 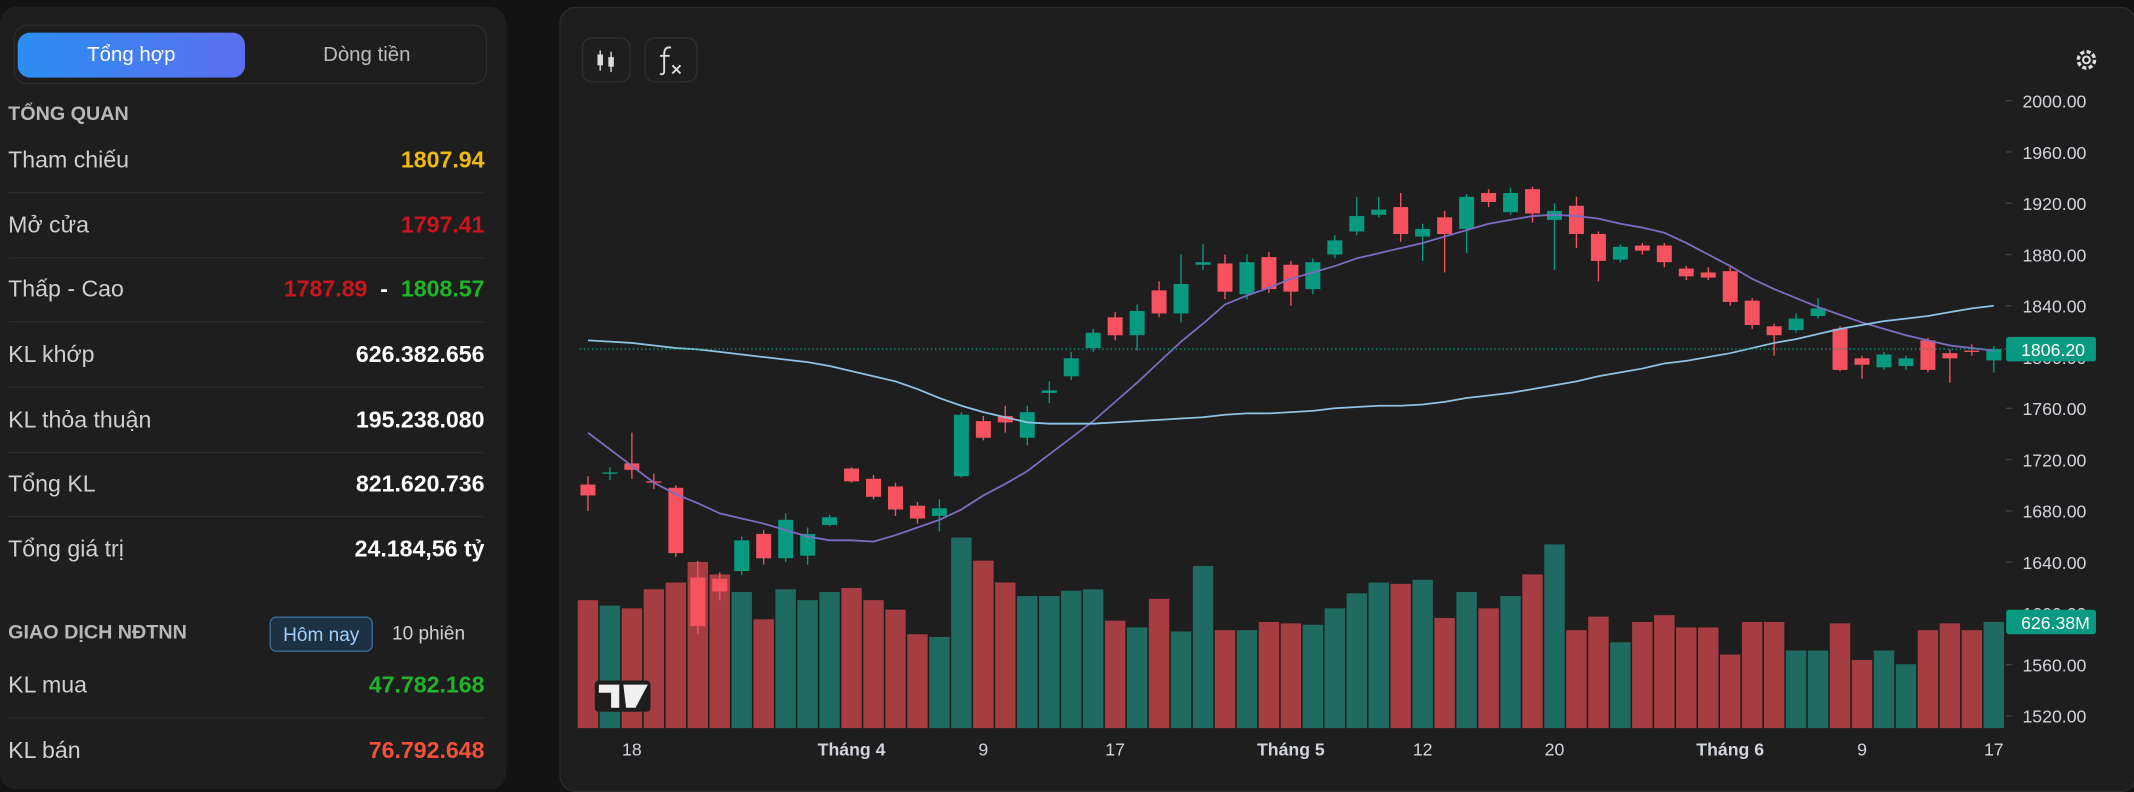 I want to click on ma-line, so click(x=1290, y=364).